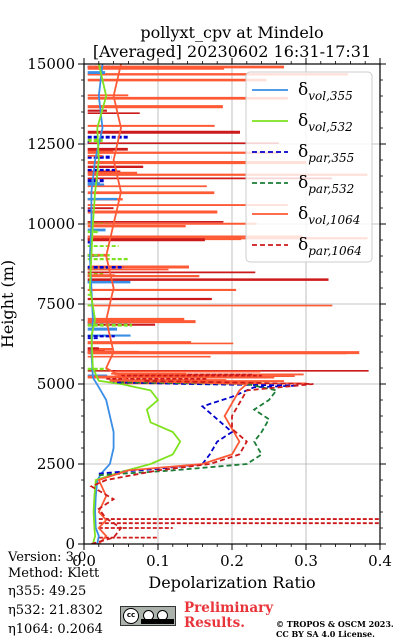 The width and height of the screenshot is (400, 640). What do you see at coordinates (51, 144) in the screenshot?
I see `y-tick-label: 12500` at bounding box center [51, 144].